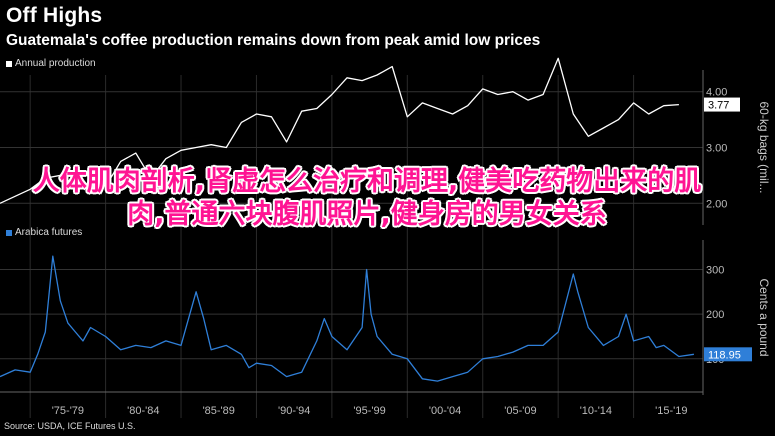  I want to click on production-last-value-box, so click(722, 104).